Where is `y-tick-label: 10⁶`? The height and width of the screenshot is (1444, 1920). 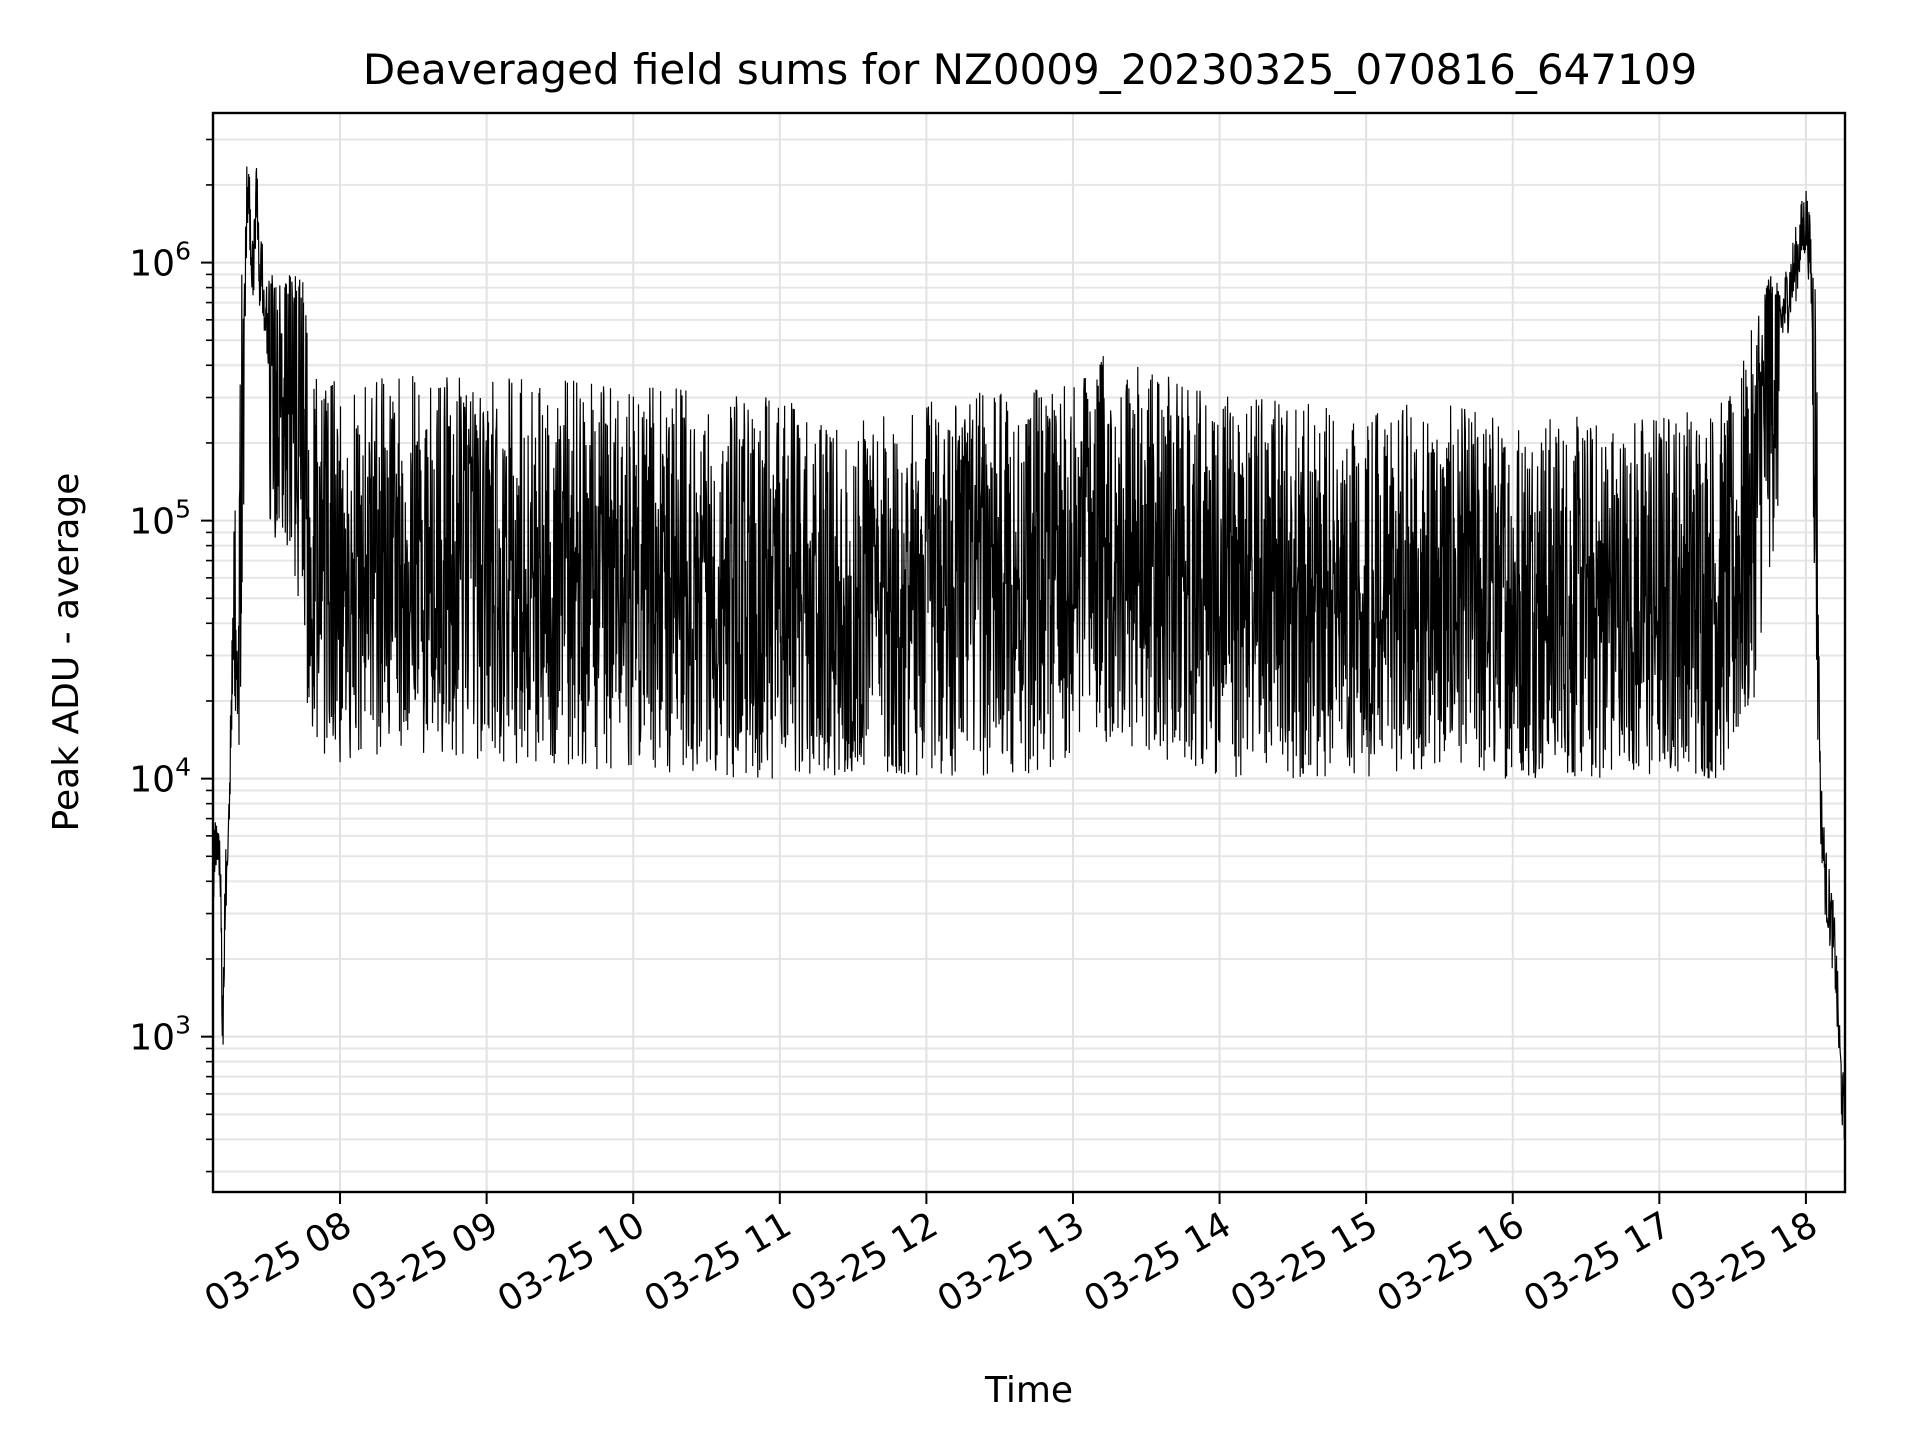 y-tick-label: 10⁶ is located at coordinates (160, 261).